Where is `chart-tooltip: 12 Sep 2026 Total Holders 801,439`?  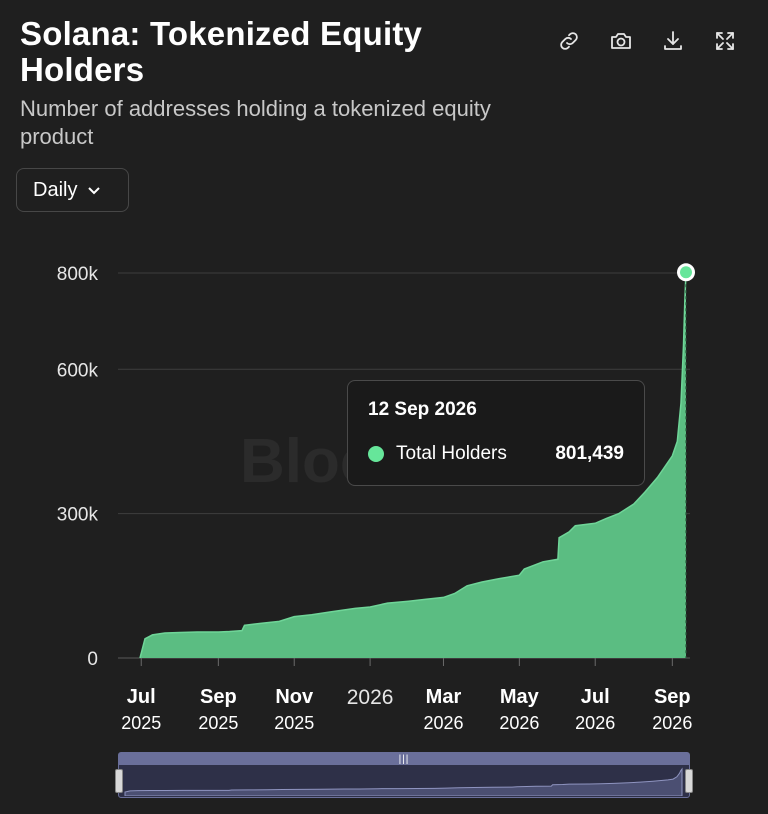
chart-tooltip: 12 Sep 2026 Total Holders 801,439 is located at coordinates (496, 433).